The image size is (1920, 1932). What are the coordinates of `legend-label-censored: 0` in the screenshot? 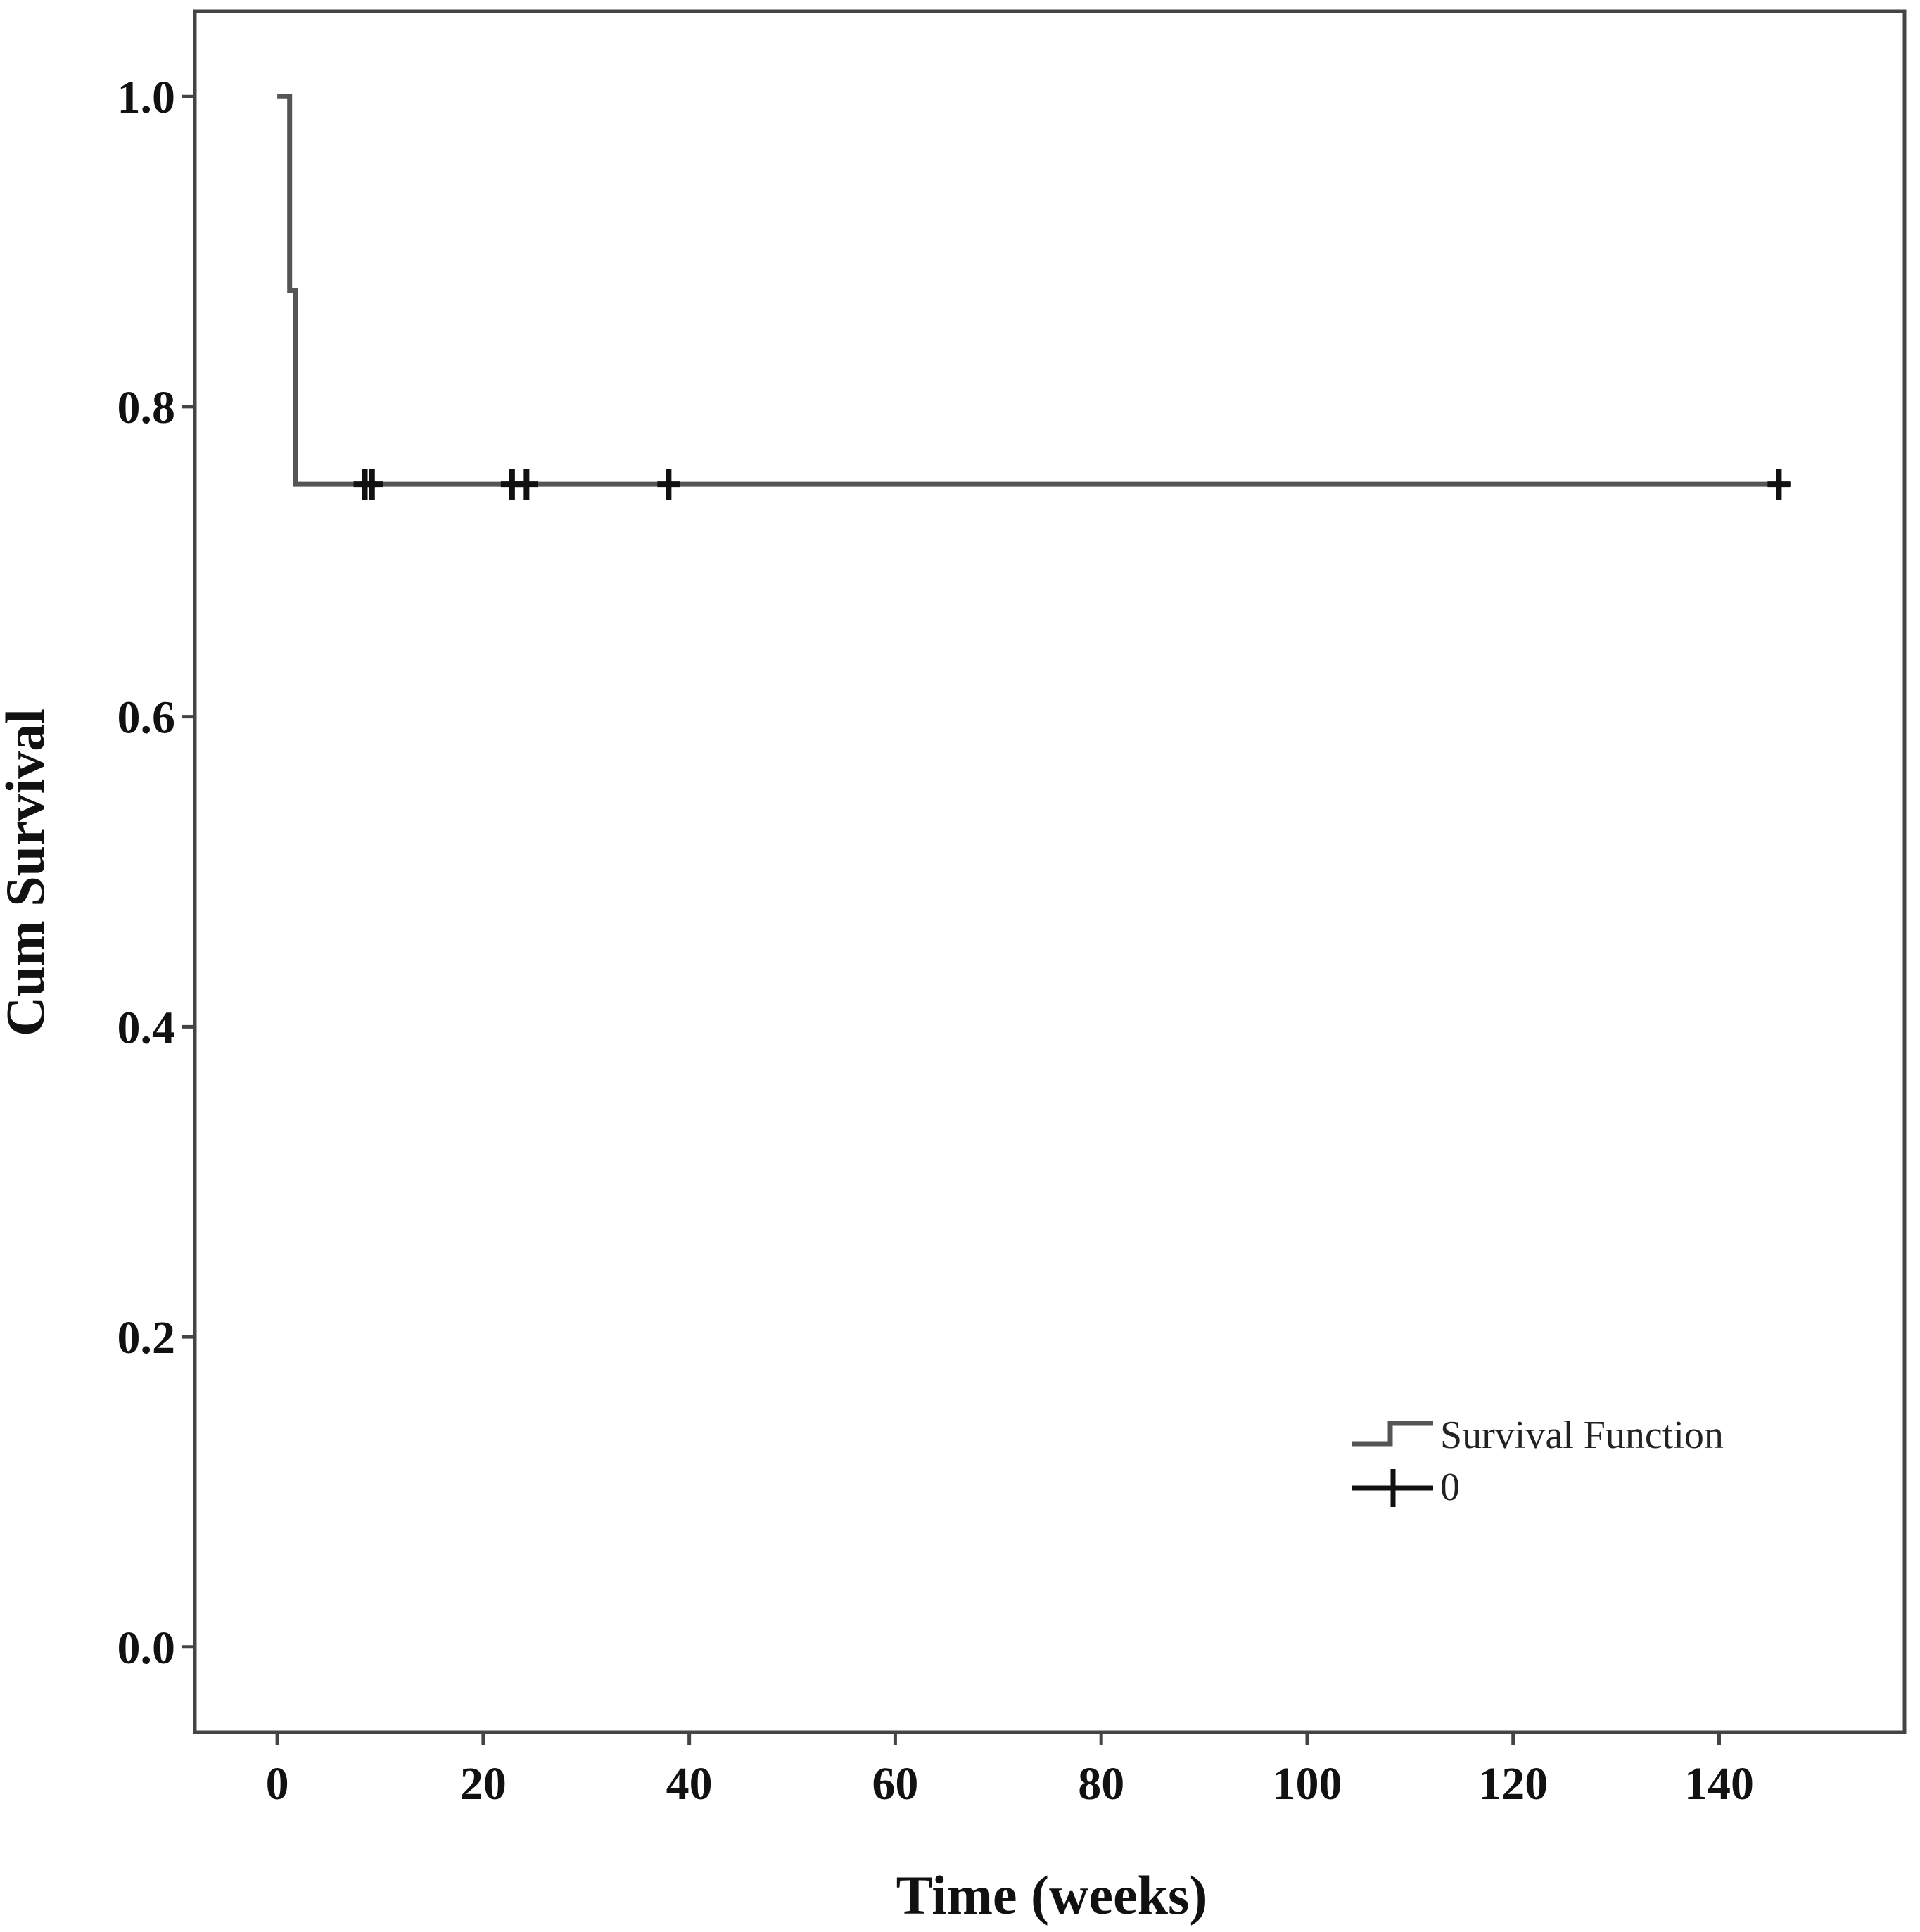 It's located at (1450, 1487).